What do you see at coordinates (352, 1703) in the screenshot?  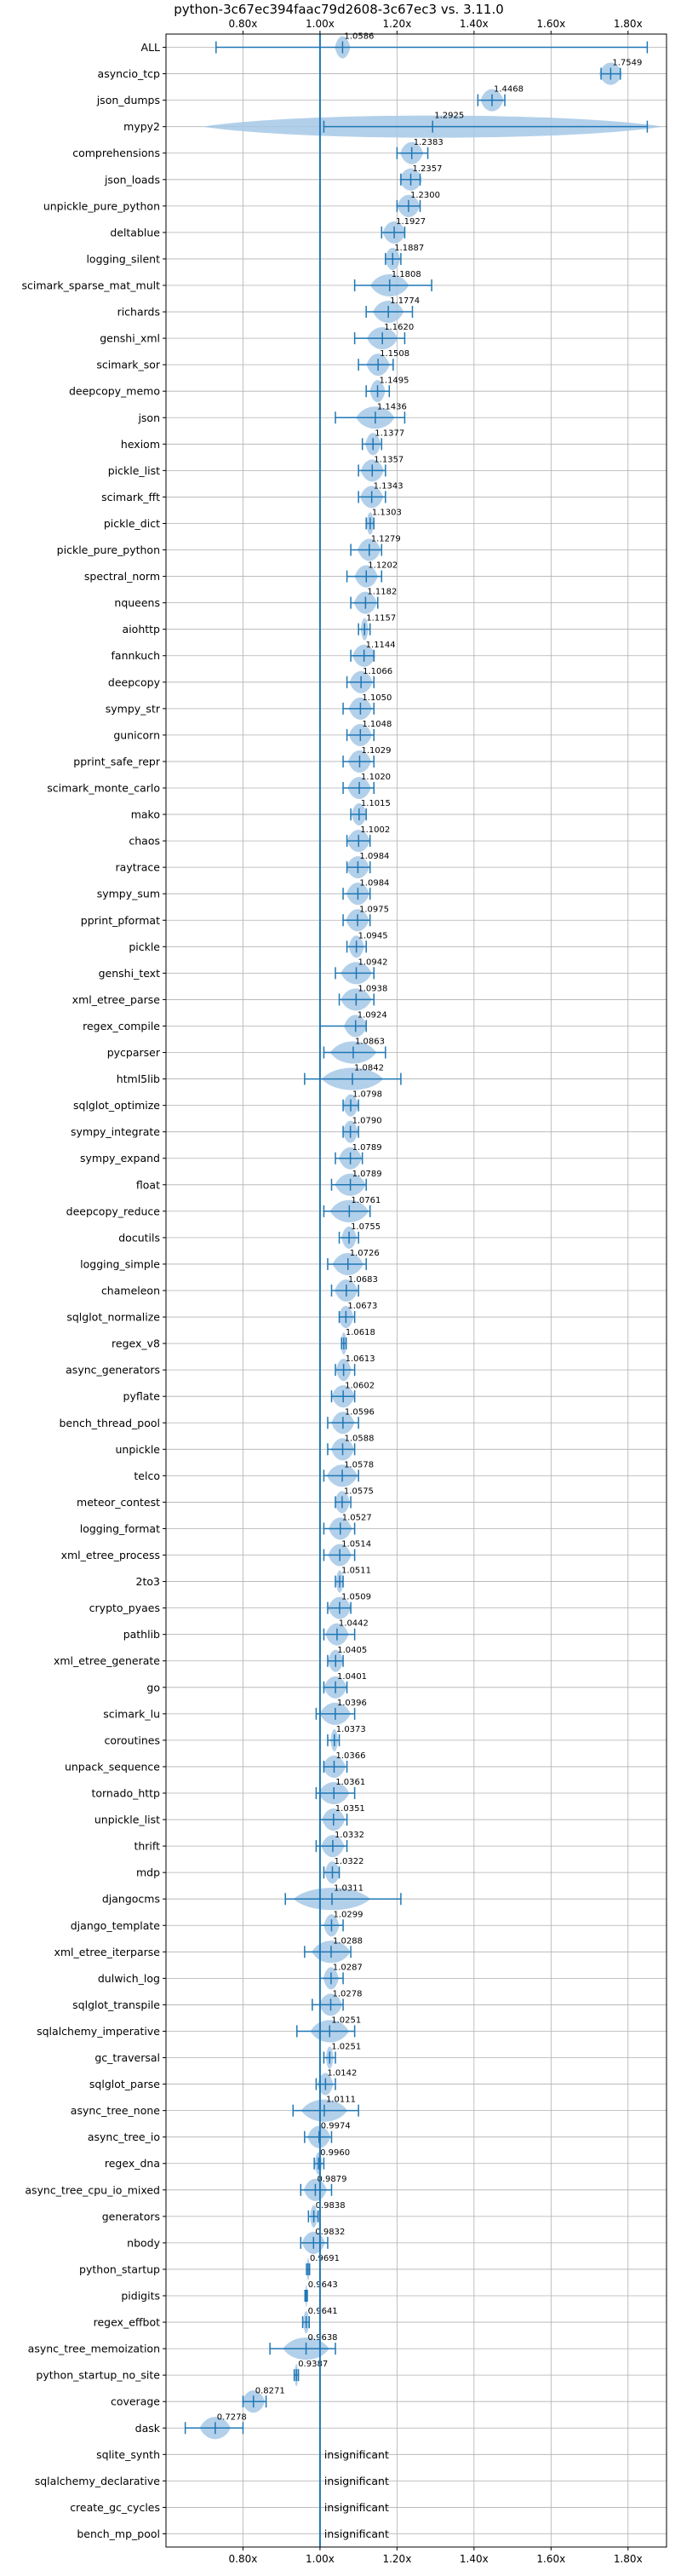 I see `value-label: 1.0396` at bounding box center [352, 1703].